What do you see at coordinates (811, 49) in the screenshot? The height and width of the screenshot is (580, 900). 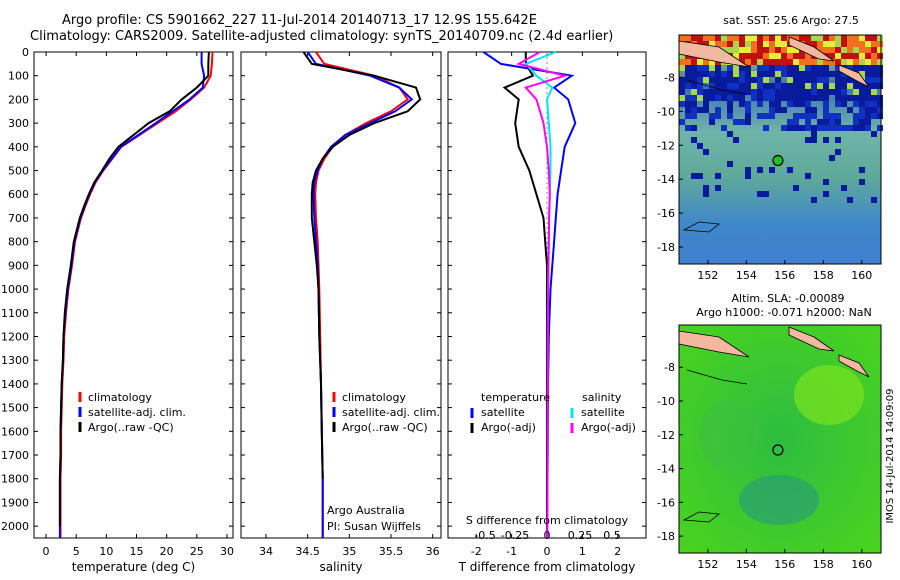 I see `land` at bounding box center [811, 49].